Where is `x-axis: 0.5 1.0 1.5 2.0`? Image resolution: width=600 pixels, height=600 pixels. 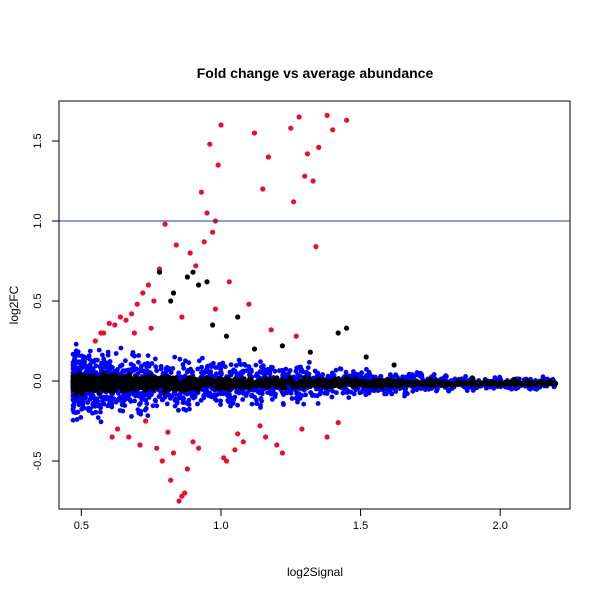
x-axis: 0.5 1.0 1.5 2.0 is located at coordinates (291, 520).